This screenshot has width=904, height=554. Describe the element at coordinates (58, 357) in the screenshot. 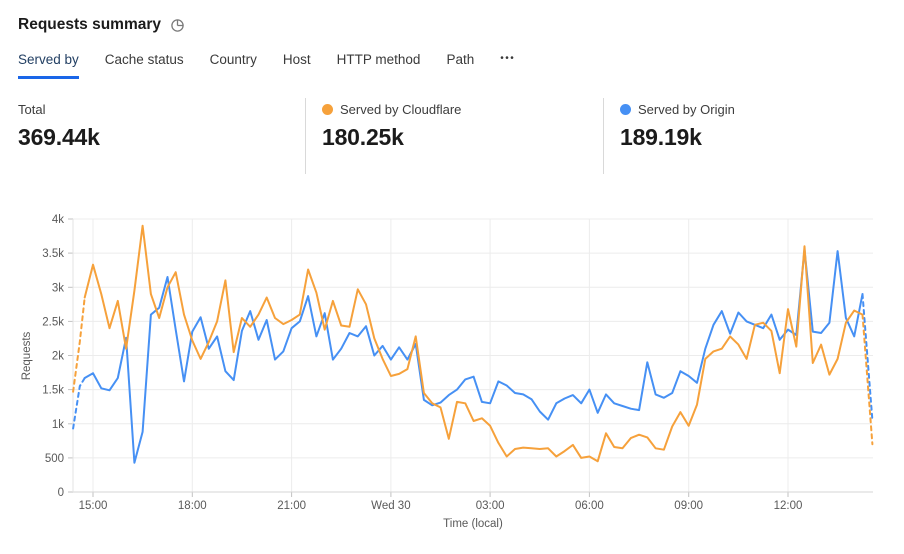

I see `y-tick-label: 2k` at that location.